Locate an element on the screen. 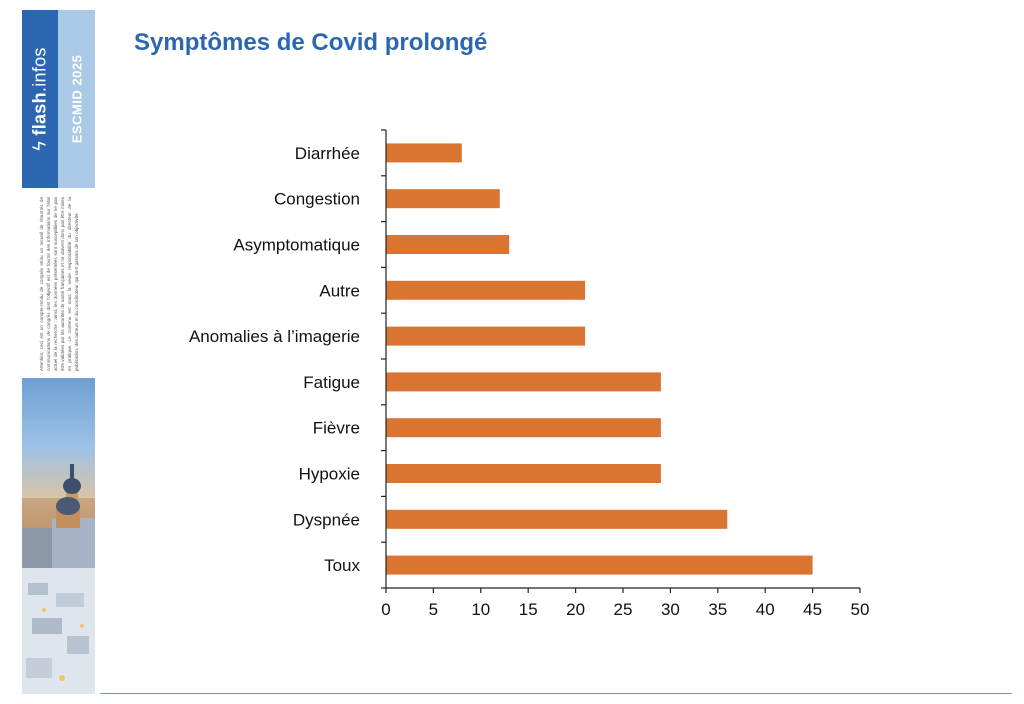  x-tick-label: 20 is located at coordinates (575, 609).